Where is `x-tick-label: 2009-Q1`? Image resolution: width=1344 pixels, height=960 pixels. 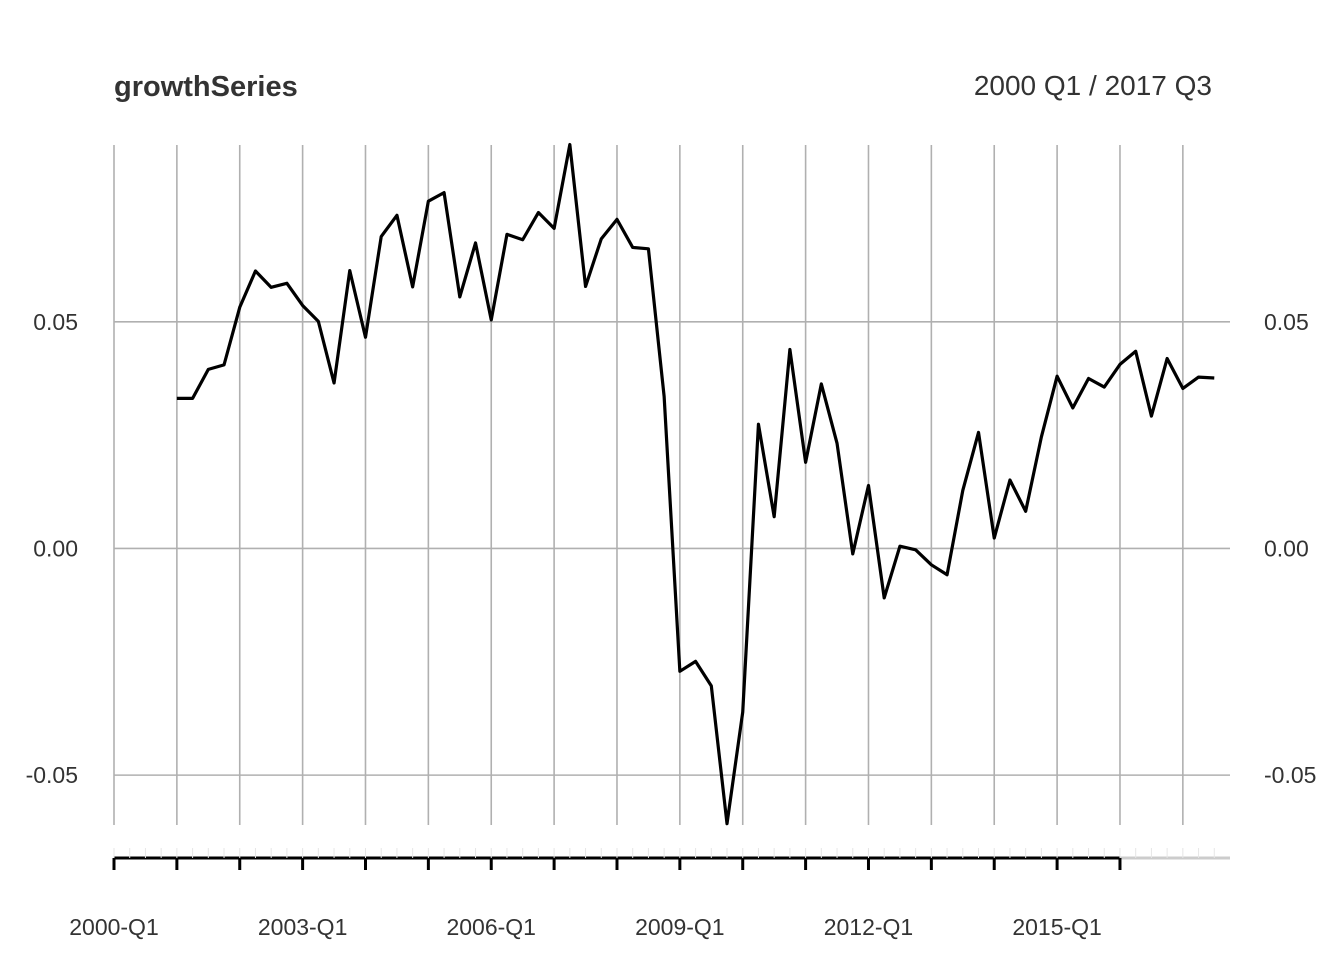
x-tick-label: 2009-Q1 is located at coordinates (680, 927).